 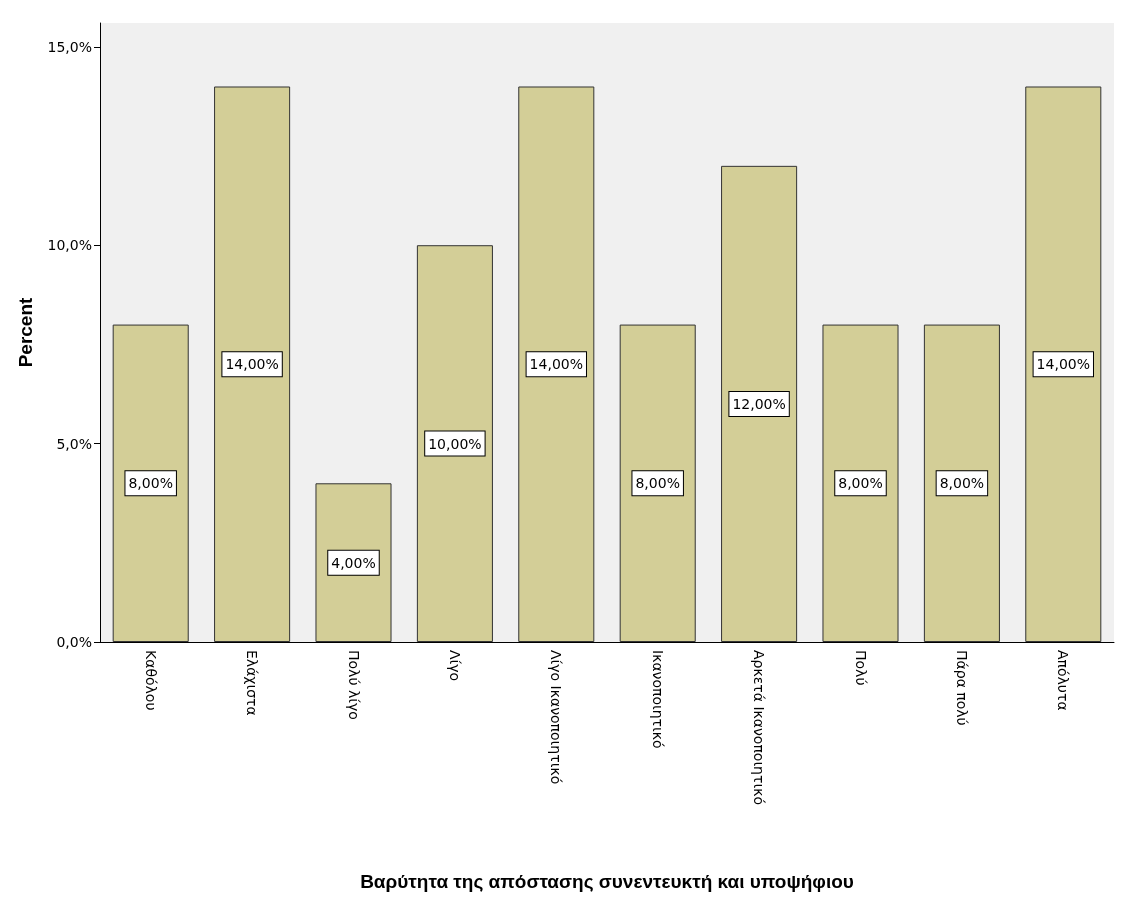 I want to click on x-tick-label: Λίγο Ικανοποιητικό, so click(x=556, y=717).